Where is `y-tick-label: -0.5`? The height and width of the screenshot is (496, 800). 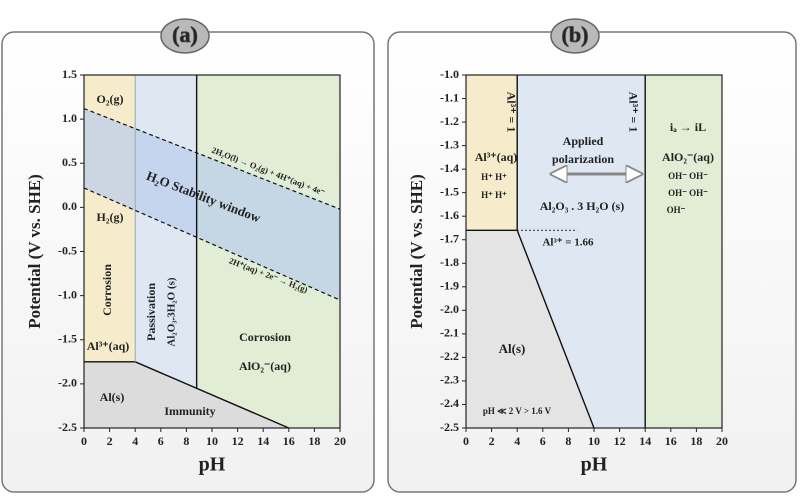
y-tick-label: -0.5 is located at coordinates (67, 250).